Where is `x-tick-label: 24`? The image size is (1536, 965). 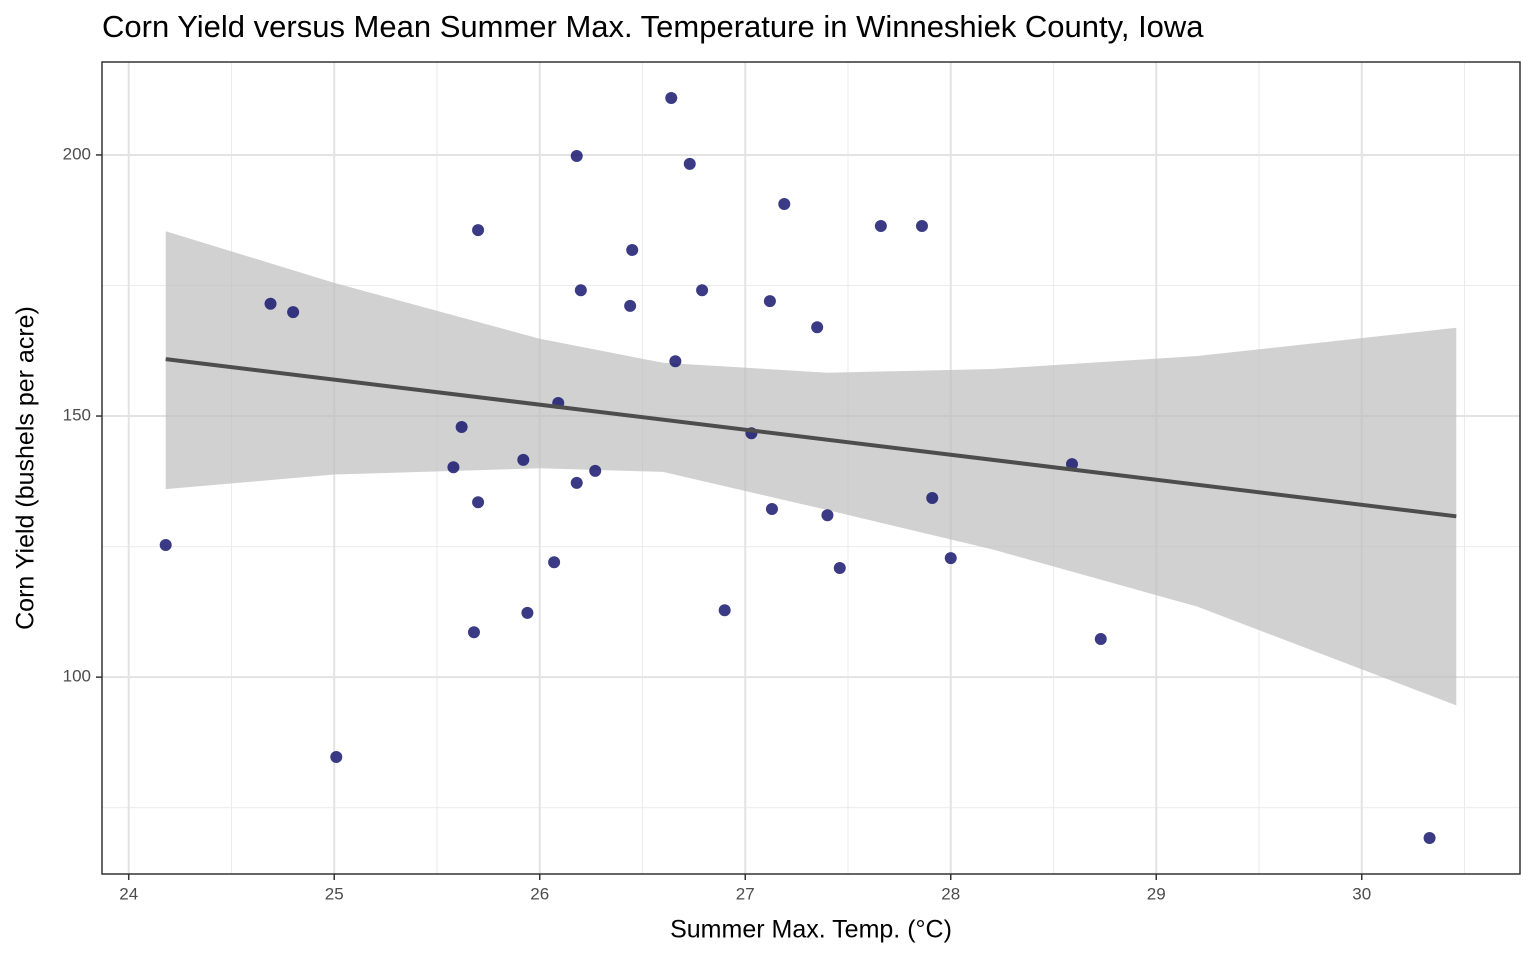
x-tick-label: 24 is located at coordinates (128, 893).